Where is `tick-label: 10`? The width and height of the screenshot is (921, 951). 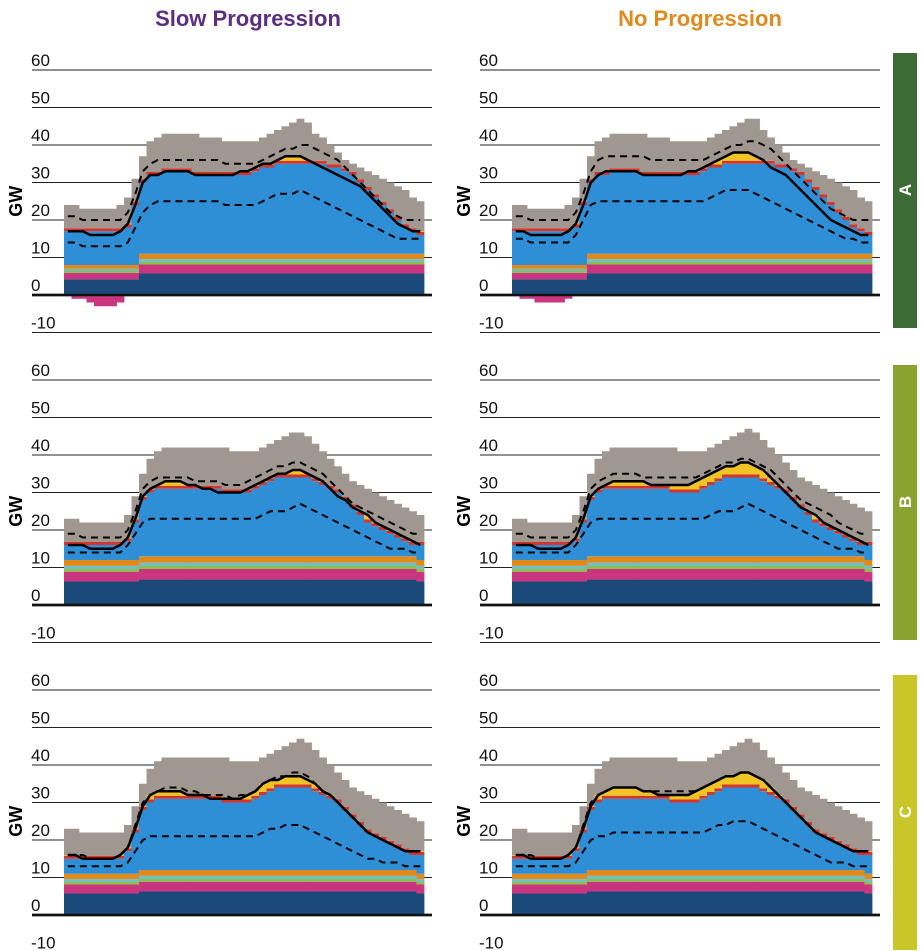 tick-label: 10 is located at coordinates (40, 868).